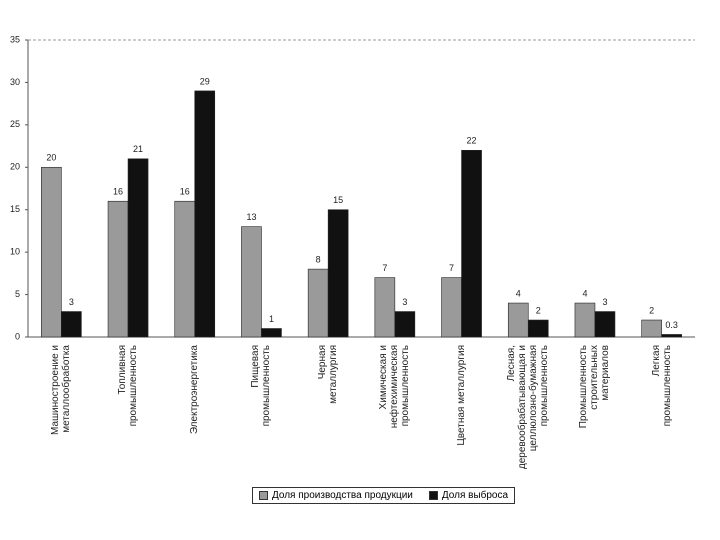  I want to click on legend-label: Доля выброса, so click(475, 495).